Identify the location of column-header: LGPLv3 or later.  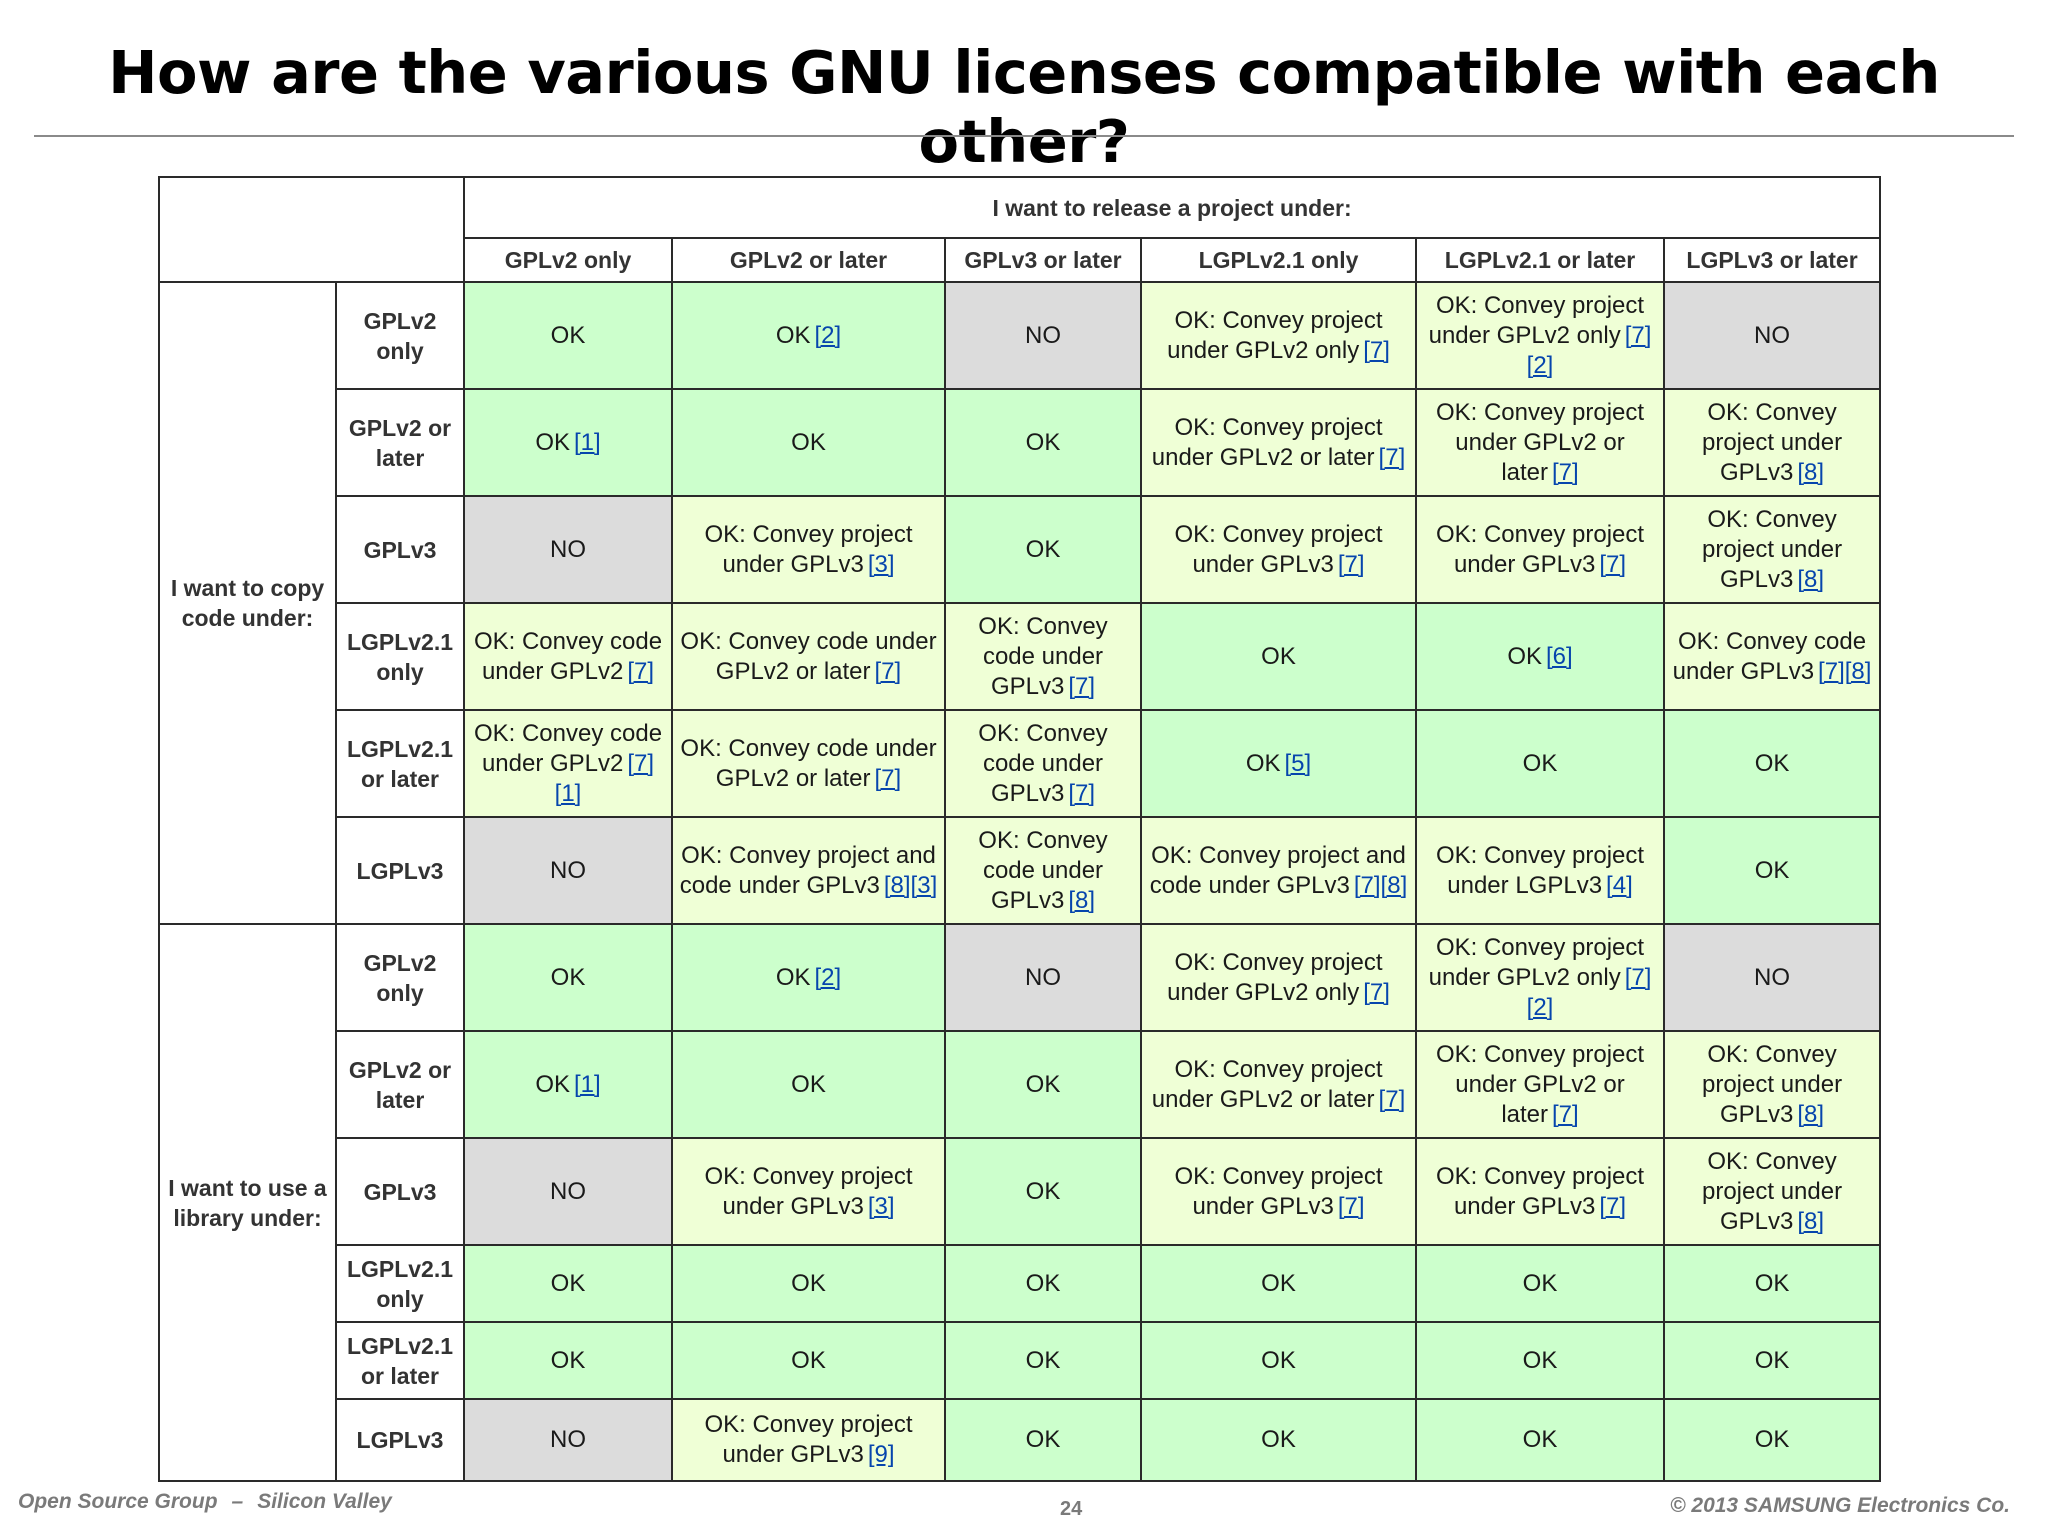
(1772, 260).